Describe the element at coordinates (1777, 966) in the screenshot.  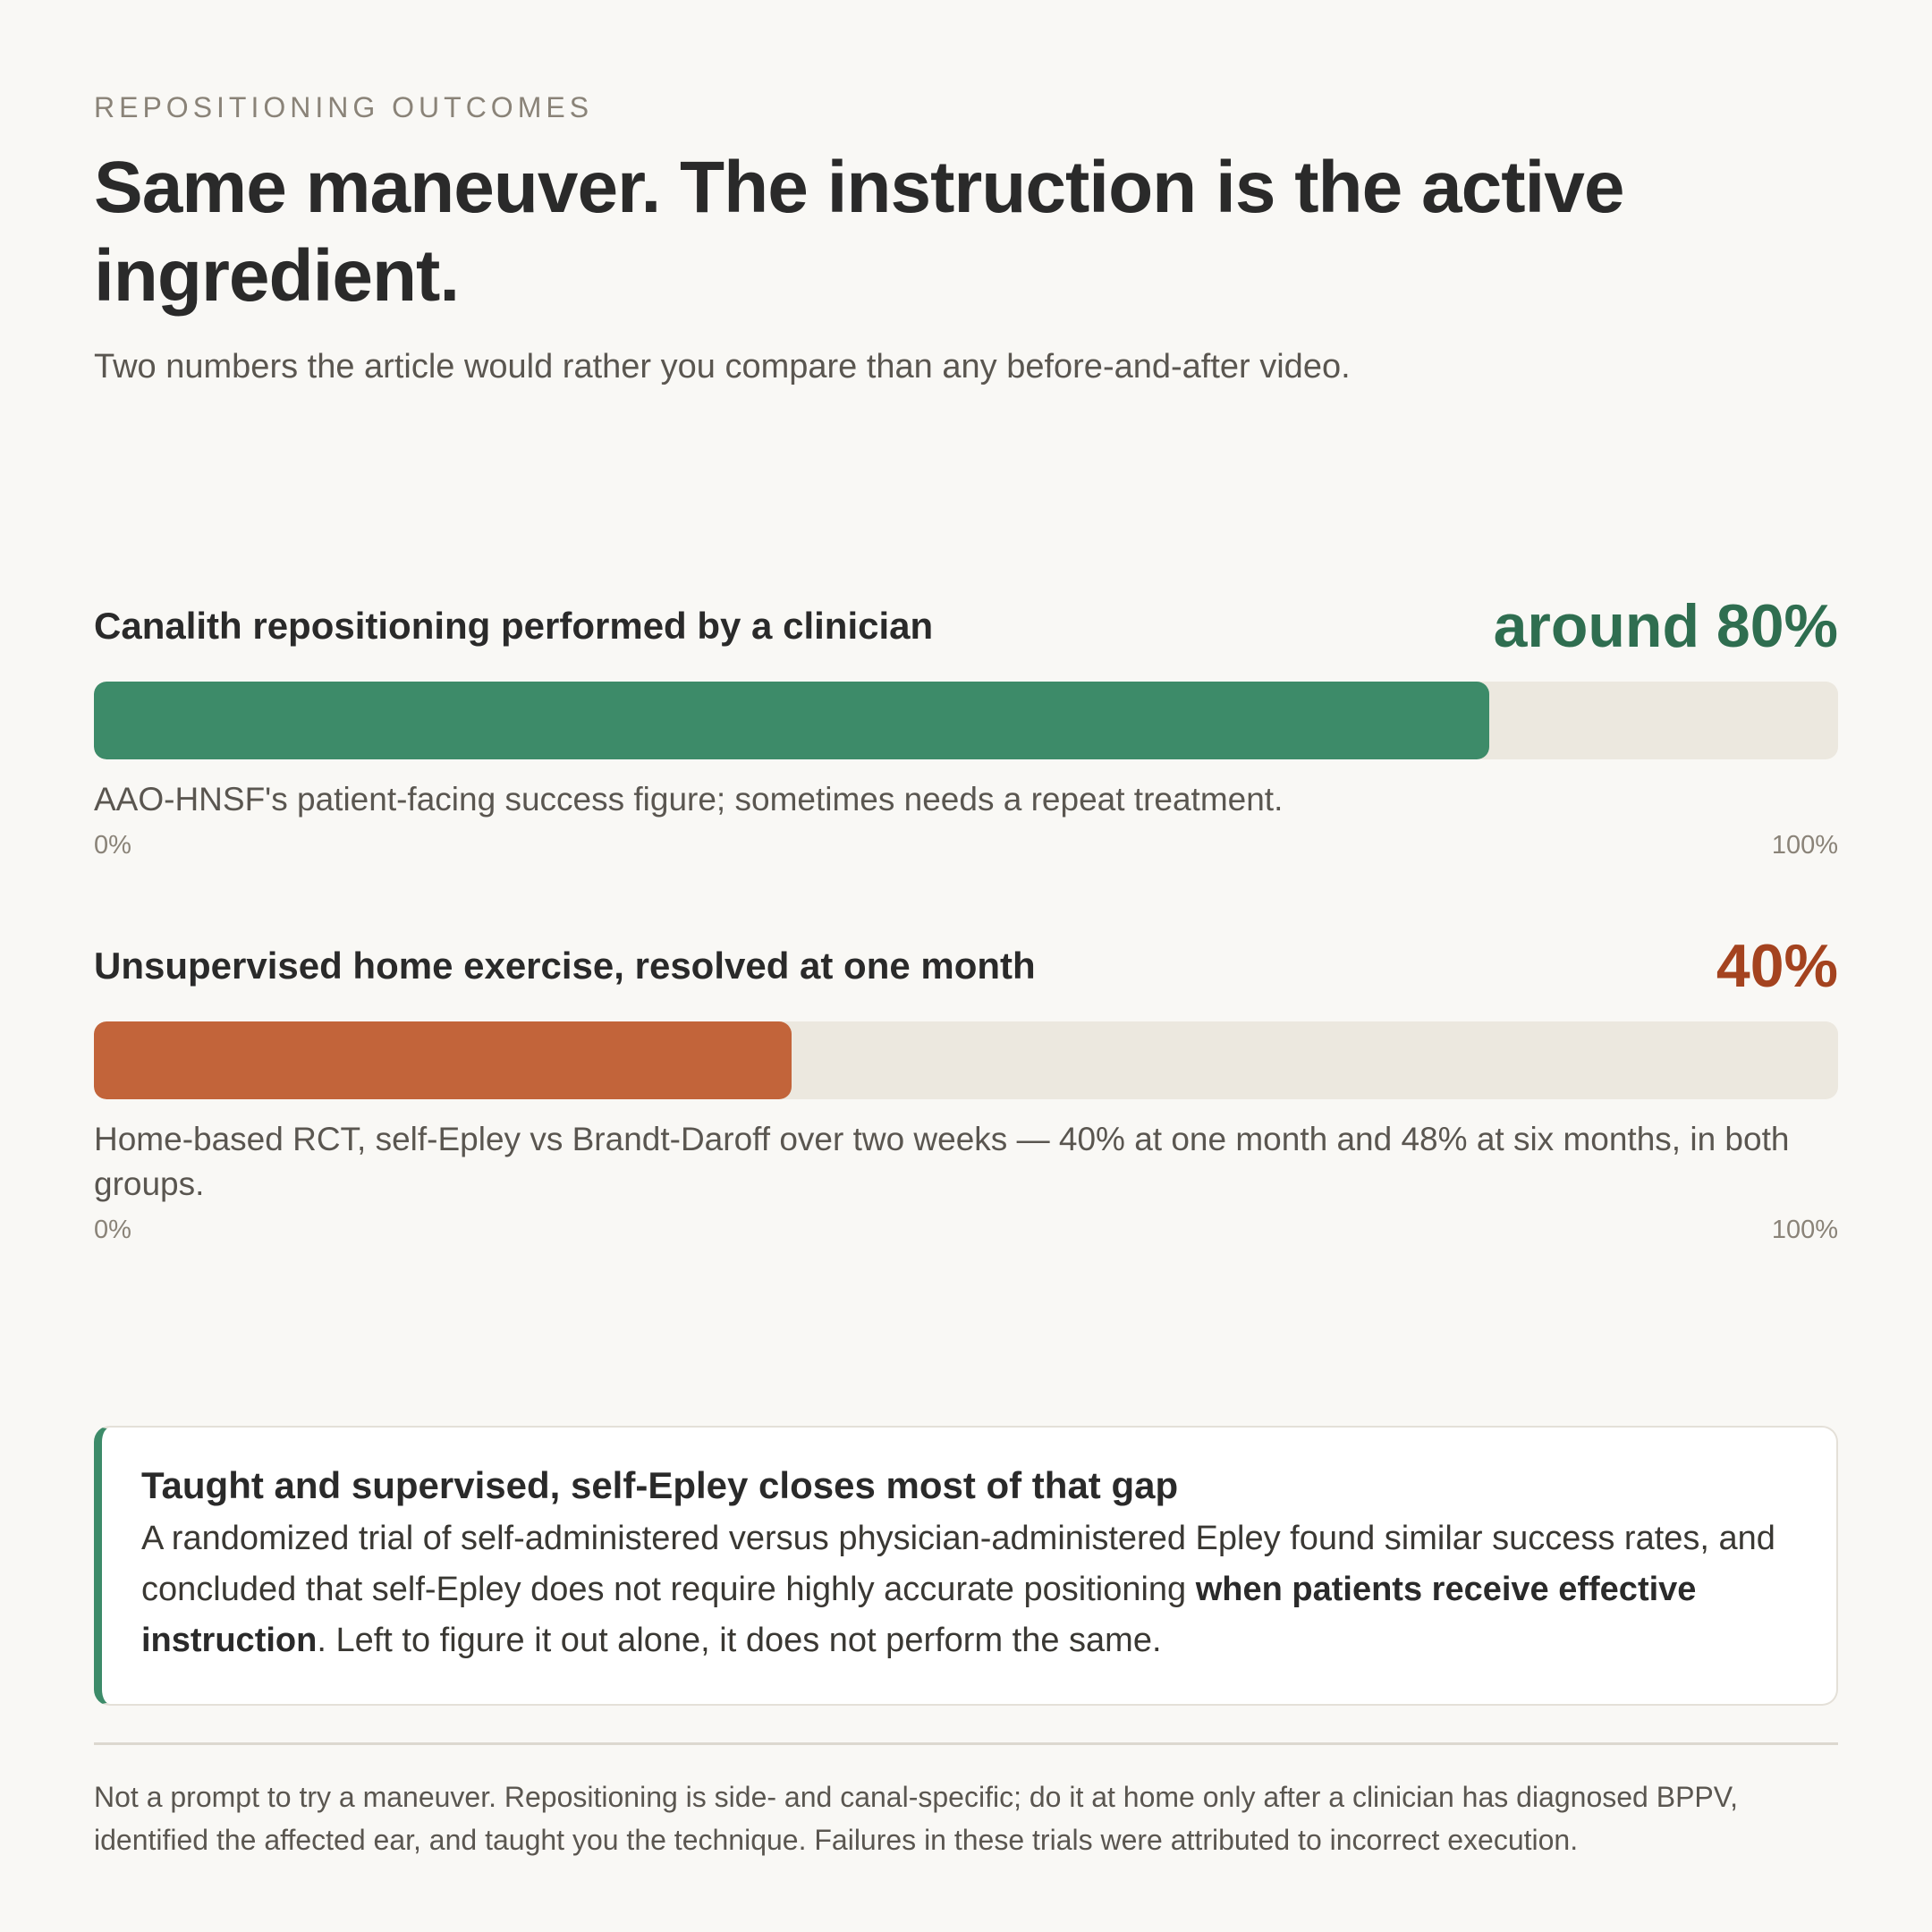
I see `value-label: 40%` at that location.